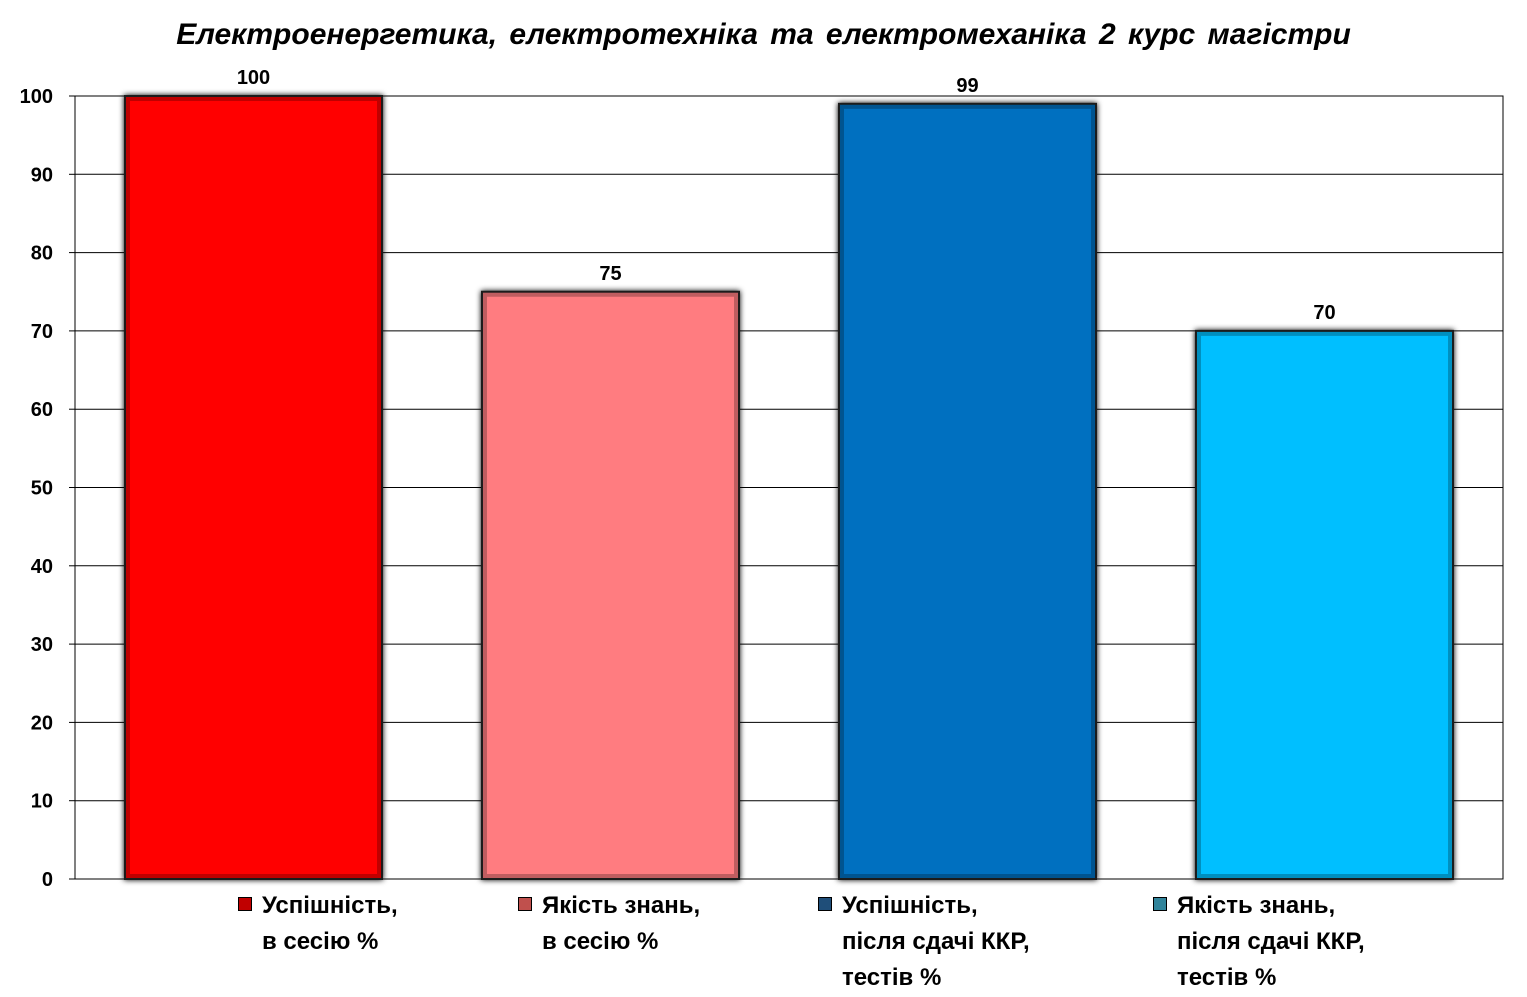 This screenshot has height=997, width=1527. Describe the element at coordinates (42, 175) in the screenshot. I see `y-tick-label: 90` at that location.